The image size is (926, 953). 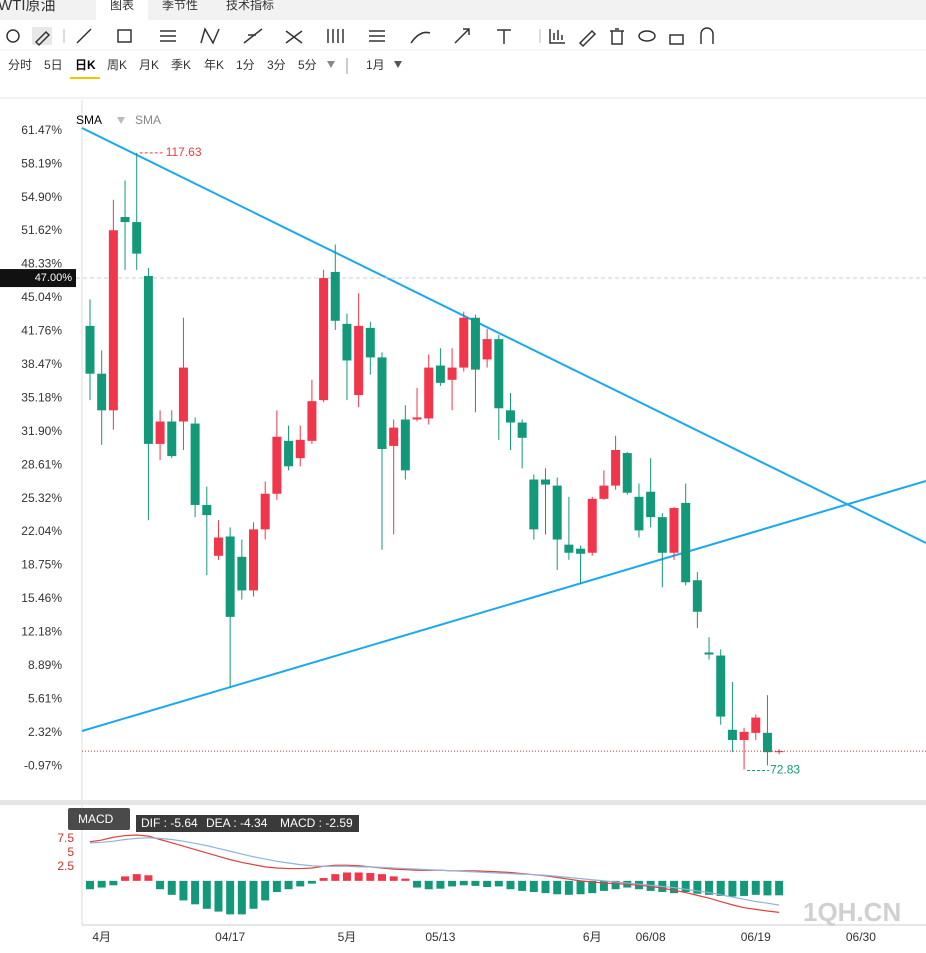 I want to click on indicator-label: SMA, so click(x=148, y=120).